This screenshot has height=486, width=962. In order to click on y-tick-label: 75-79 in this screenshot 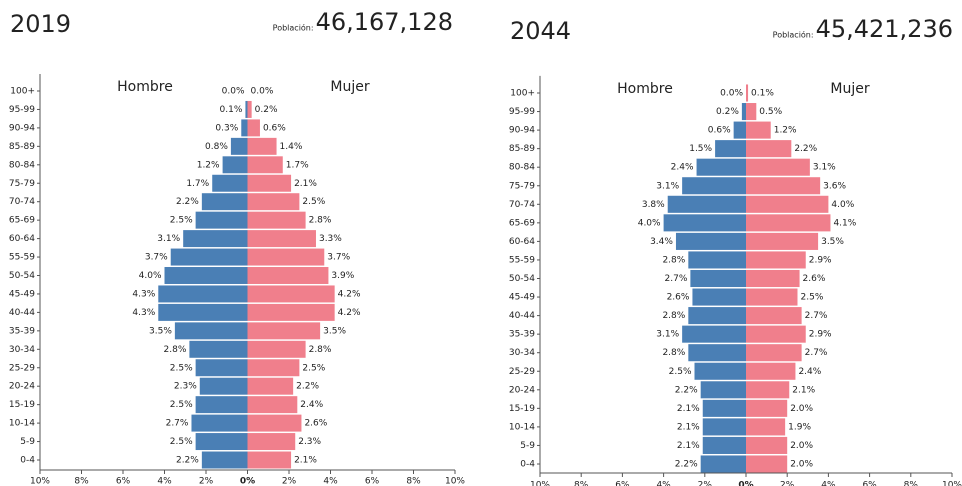, I will do `click(522, 186)`.